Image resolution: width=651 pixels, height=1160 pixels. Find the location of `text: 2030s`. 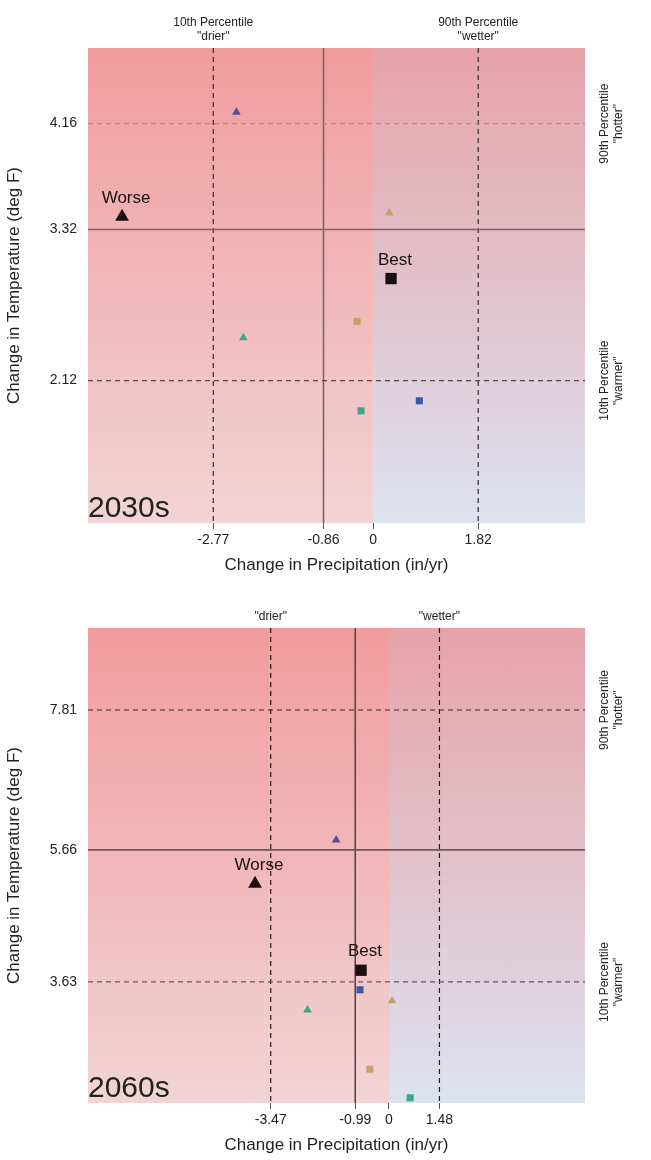

text: 2030s is located at coordinates (129, 506).